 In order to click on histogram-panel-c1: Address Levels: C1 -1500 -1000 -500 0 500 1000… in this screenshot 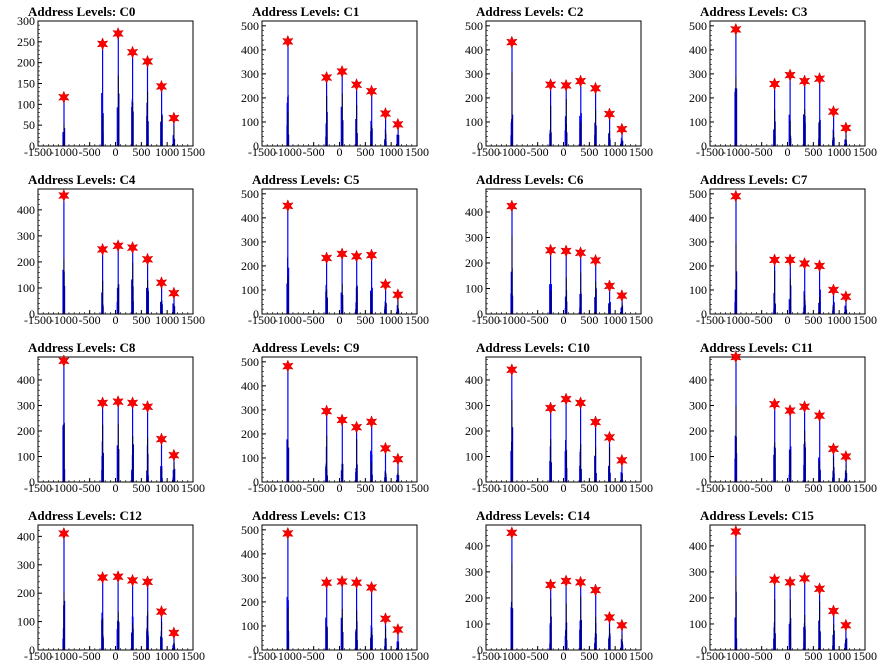, I will do `click(336, 84)`.